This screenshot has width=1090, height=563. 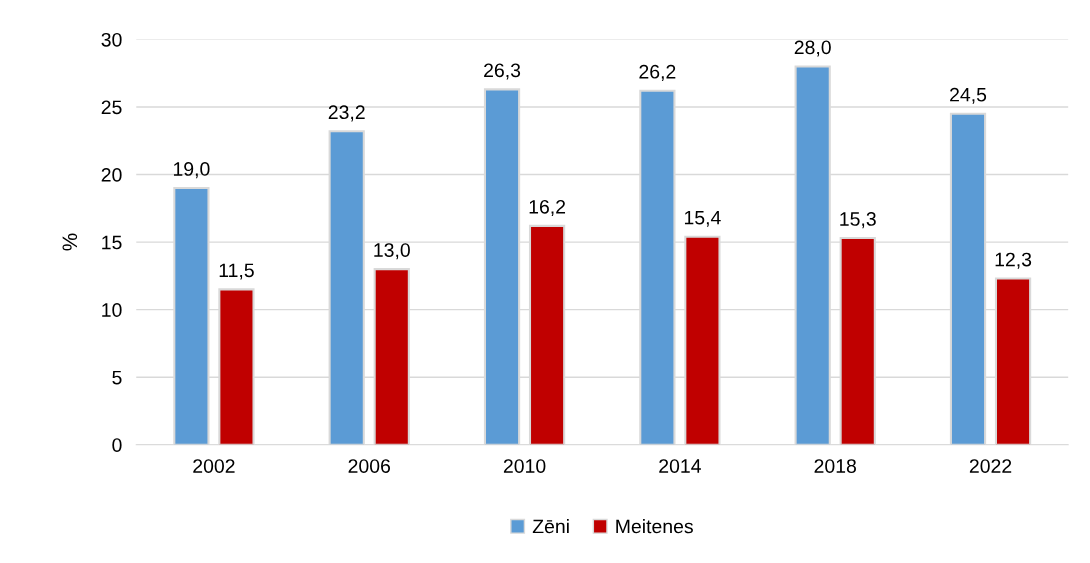 I want to click on y-tick-label: 10, so click(x=112, y=310).